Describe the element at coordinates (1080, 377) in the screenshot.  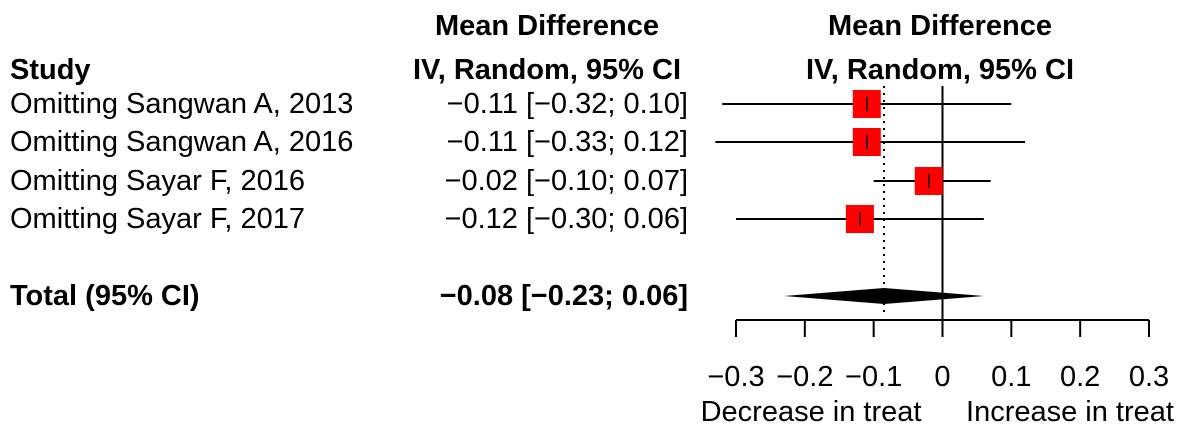
I see `x-tick-label: 0.2` at that location.